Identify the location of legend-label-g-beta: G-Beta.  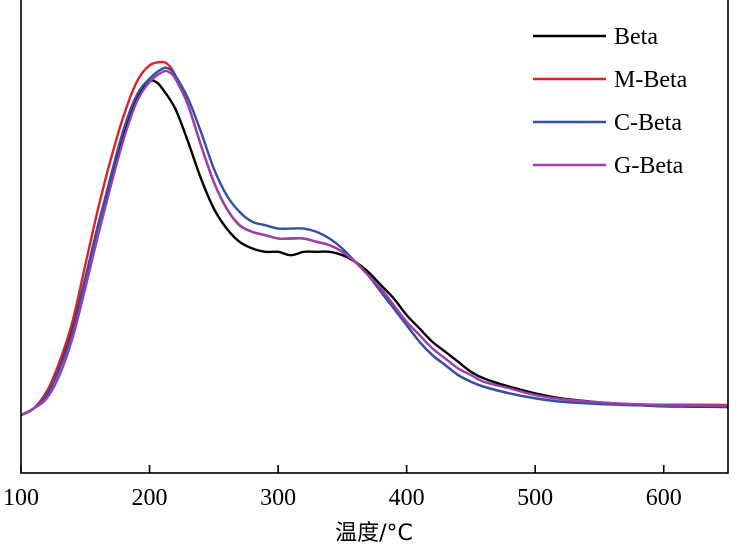
(649, 166).